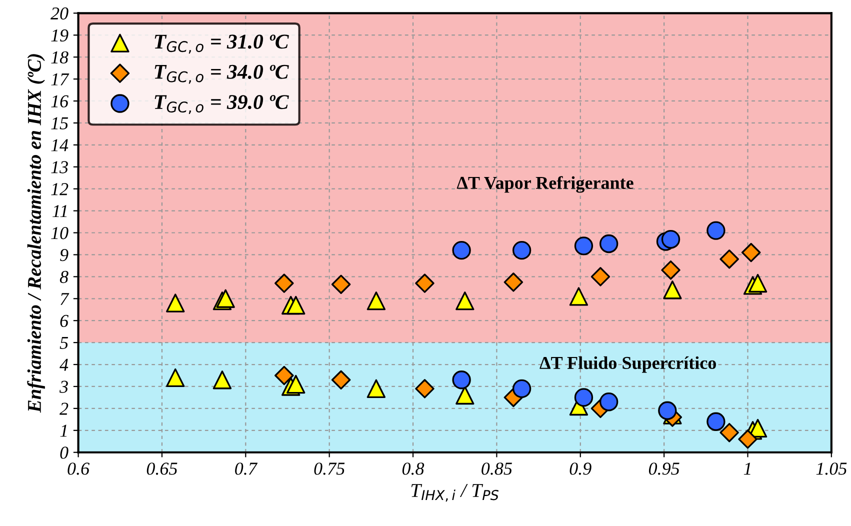  Describe the element at coordinates (59, 35) in the screenshot. I see `y-tick-label: 19` at that location.